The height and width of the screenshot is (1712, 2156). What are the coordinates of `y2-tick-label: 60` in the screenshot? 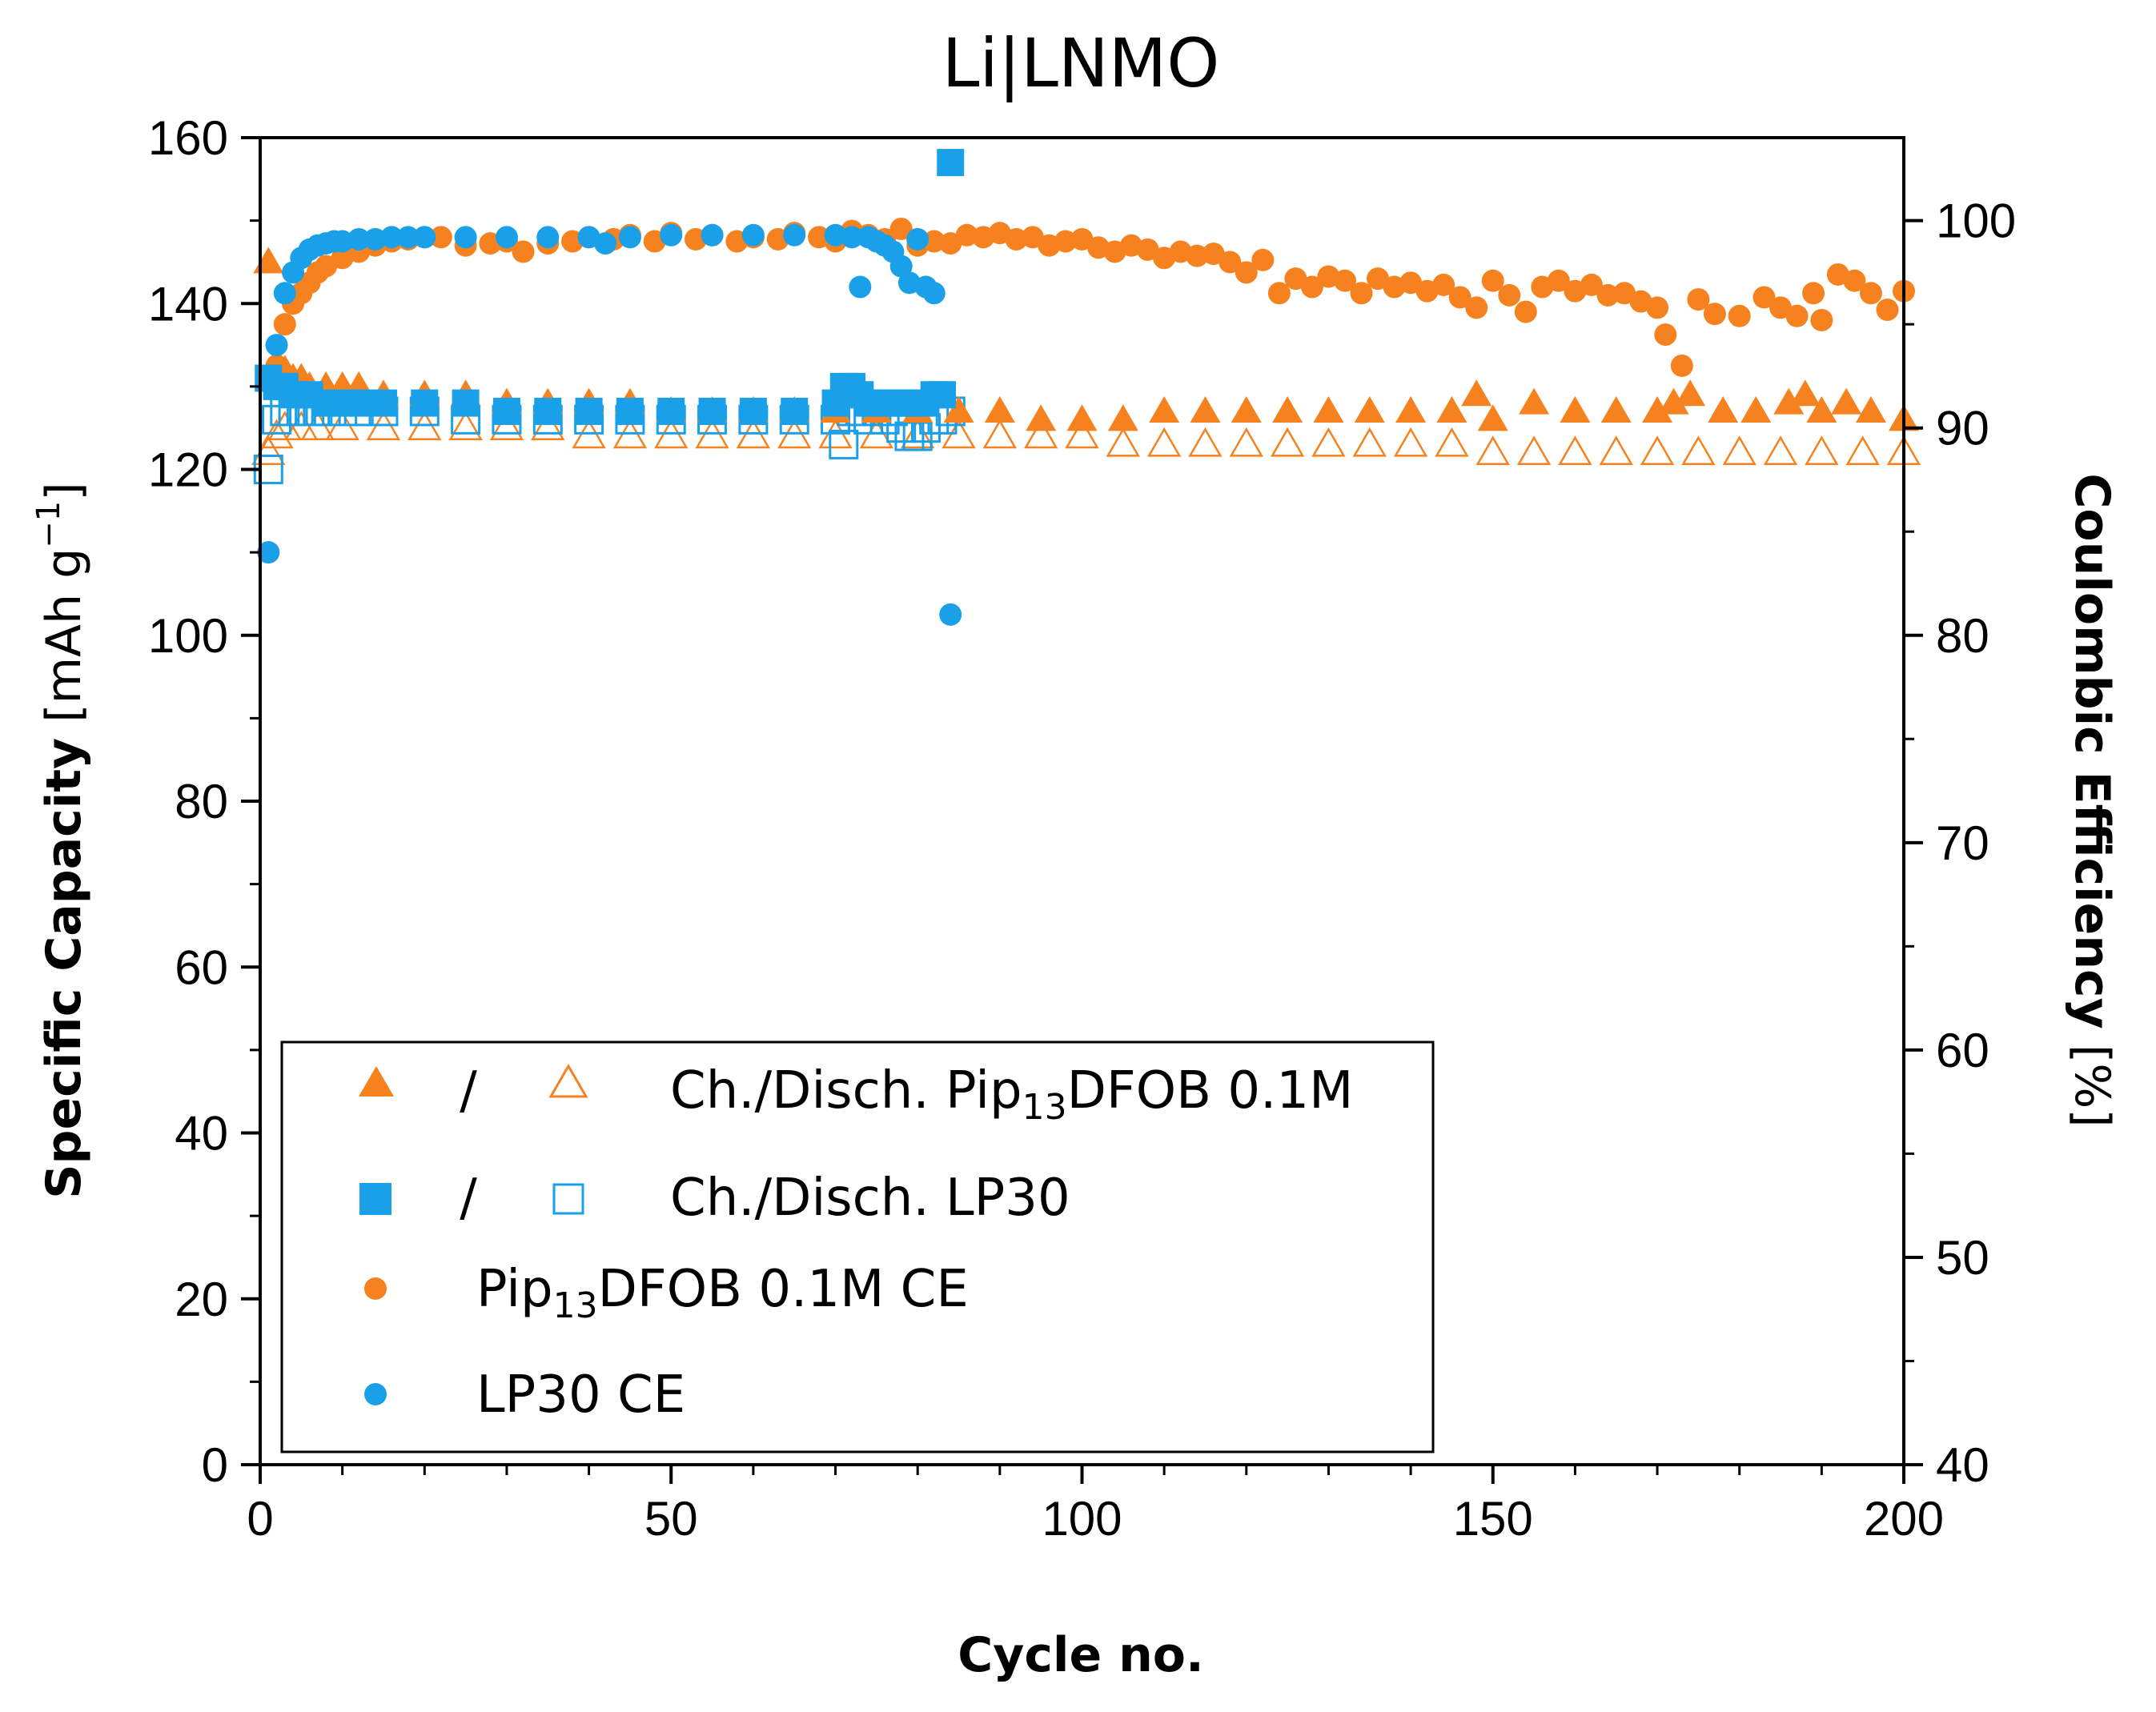 It's located at (1962, 1050).